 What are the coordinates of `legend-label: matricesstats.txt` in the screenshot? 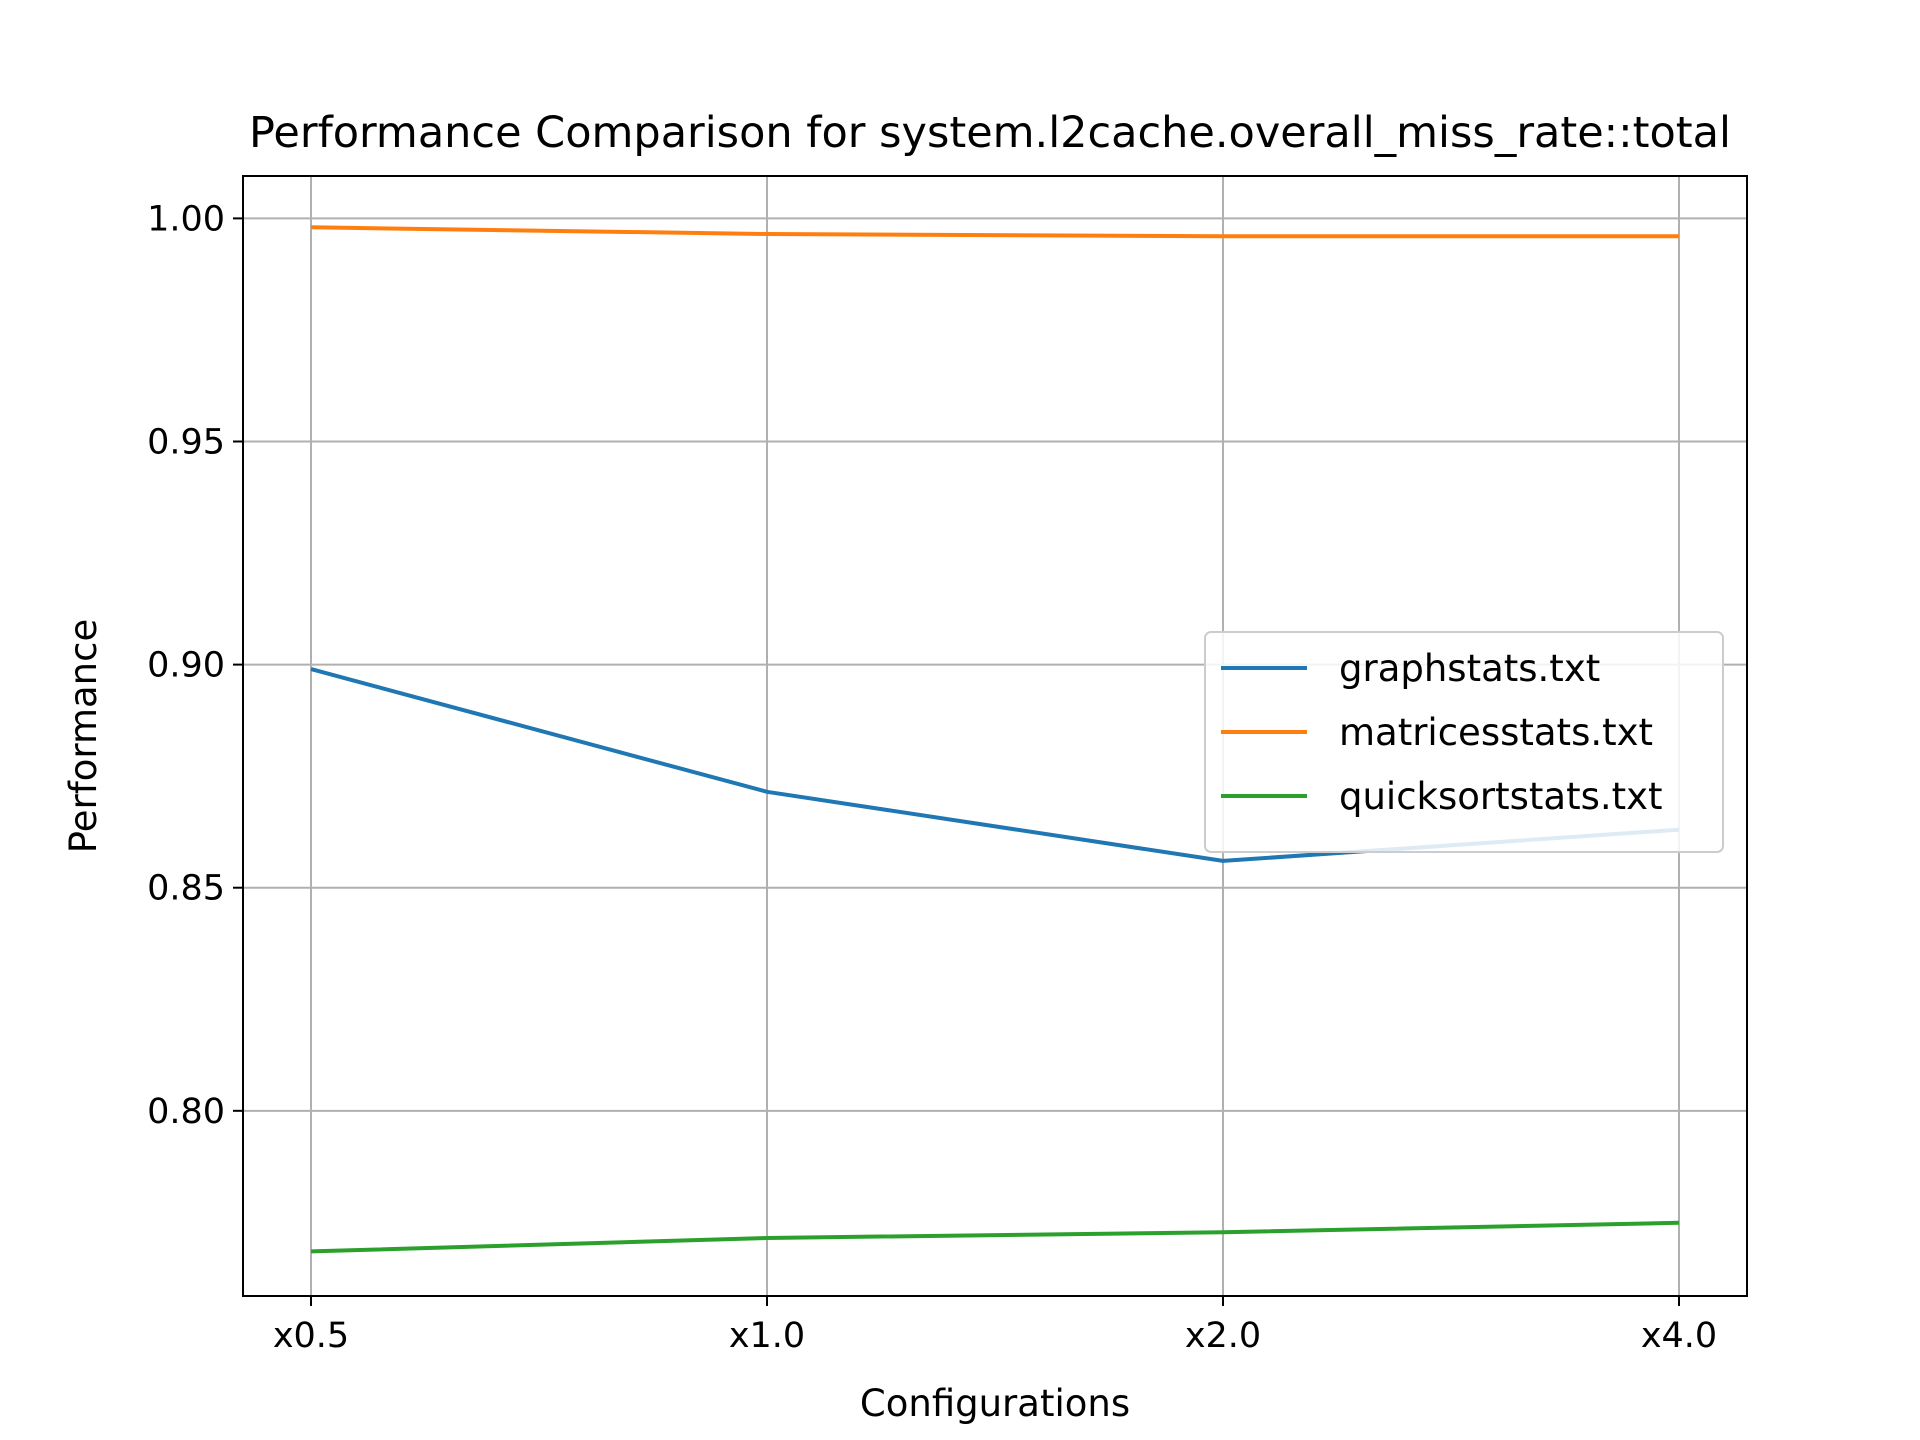 It's located at (1496, 732).